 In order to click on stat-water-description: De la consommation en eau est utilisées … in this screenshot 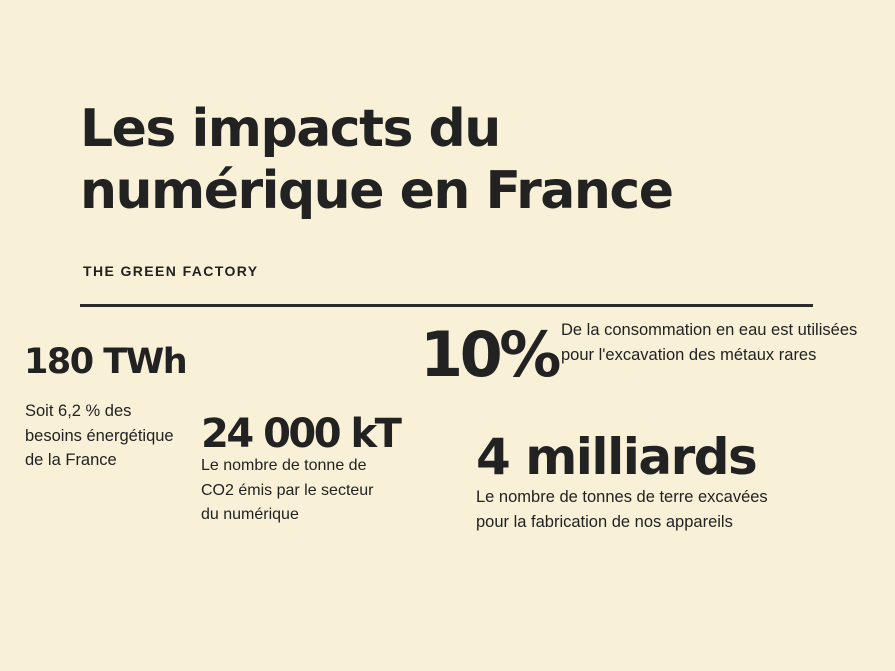, I will do `click(709, 342)`.